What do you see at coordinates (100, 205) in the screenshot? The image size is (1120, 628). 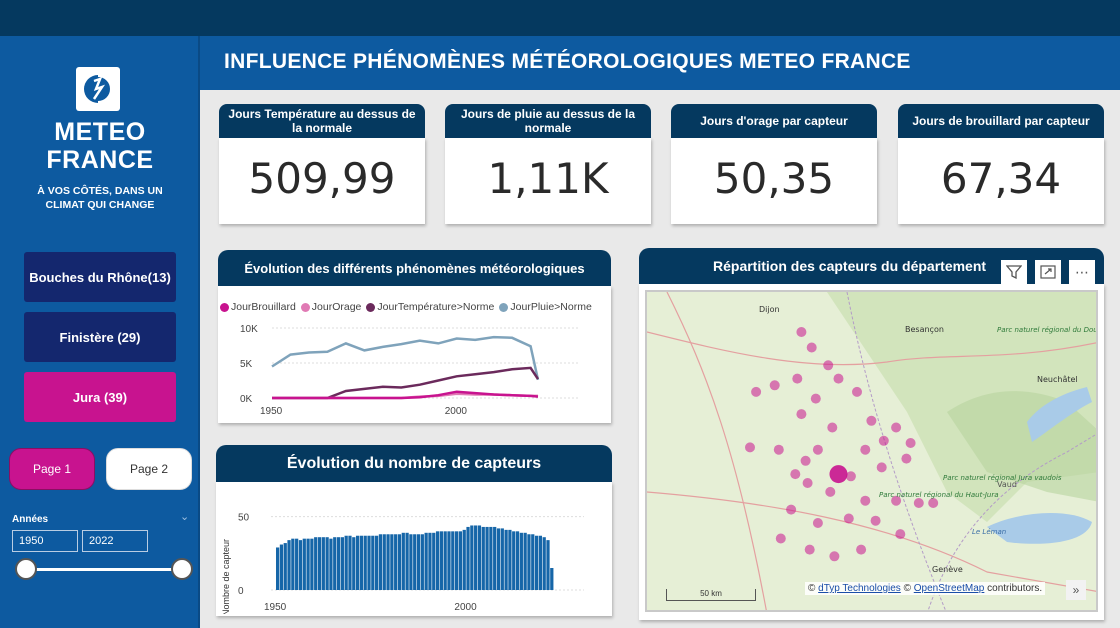 I see `logo-tagline-line2: CLIMAT QUI CHANGE` at bounding box center [100, 205].